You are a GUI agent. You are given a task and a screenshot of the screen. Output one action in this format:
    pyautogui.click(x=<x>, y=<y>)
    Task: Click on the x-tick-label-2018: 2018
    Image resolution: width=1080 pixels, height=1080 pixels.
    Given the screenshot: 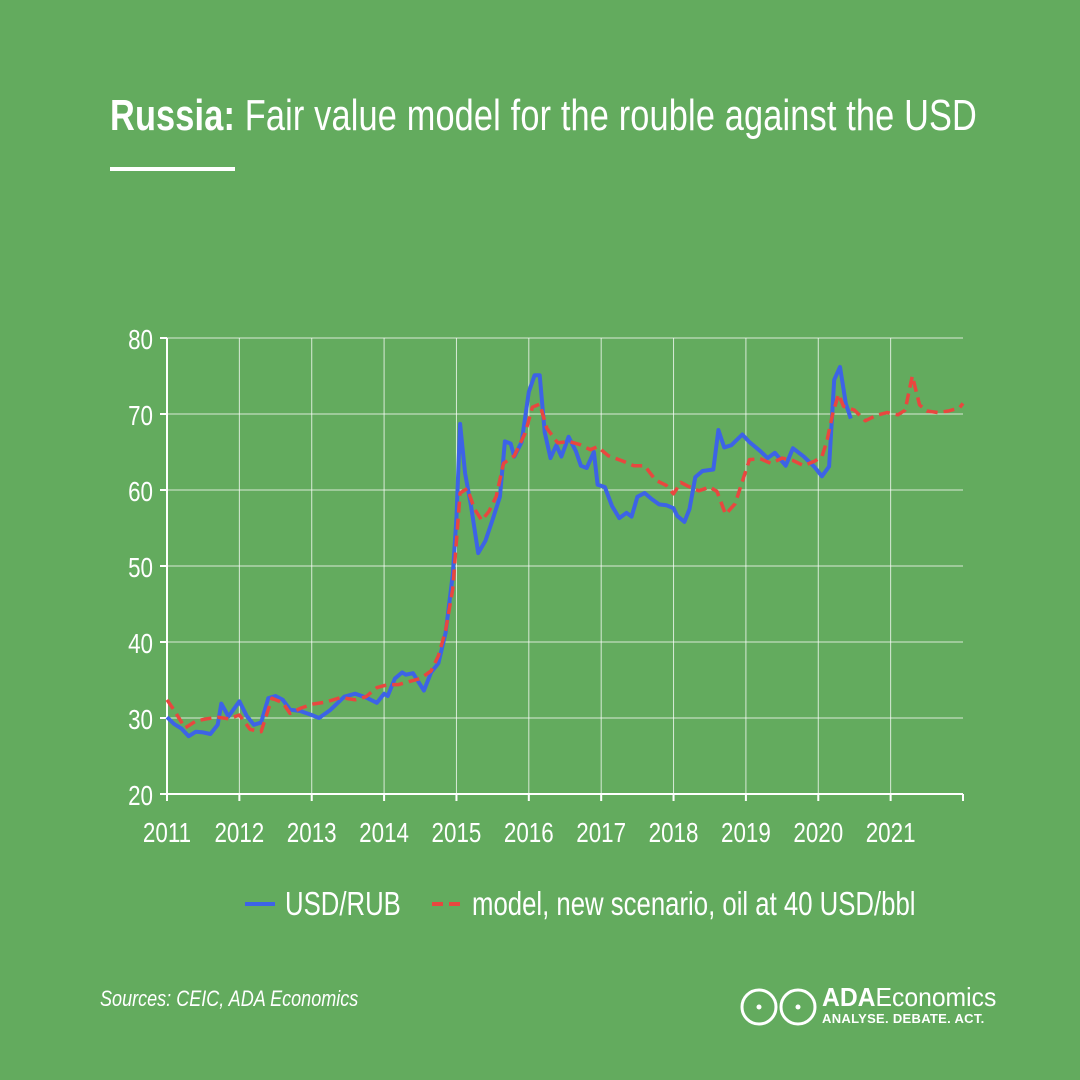 What is the action you would take?
    pyautogui.click(x=674, y=833)
    